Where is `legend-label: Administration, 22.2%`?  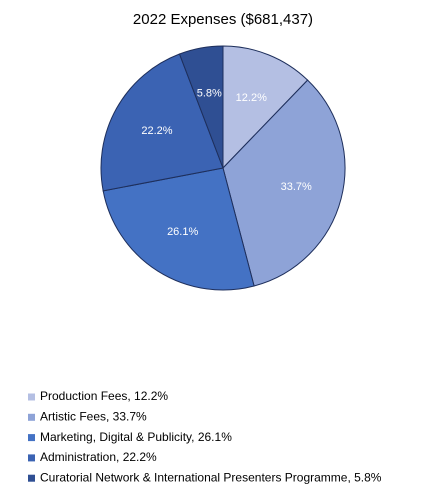
legend-label: Administration, 22.2% is located at coordinates (98, 457).